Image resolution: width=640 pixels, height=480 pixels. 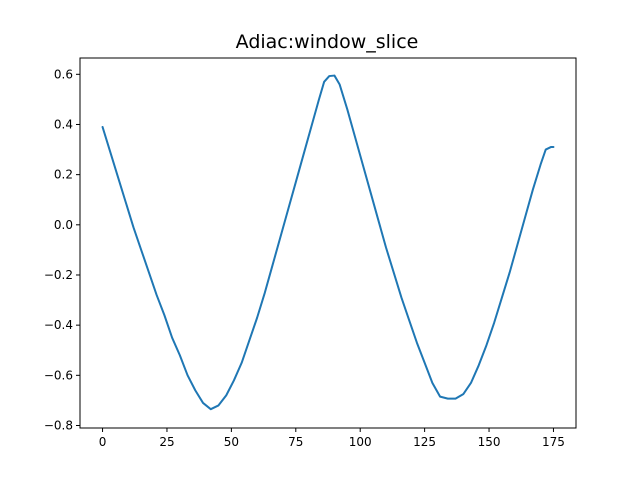 What do you see at coordinates (327, 42) in the screenshot?
I see `chart-title: Adiac:window_slice` at bounding box center [327, 42].